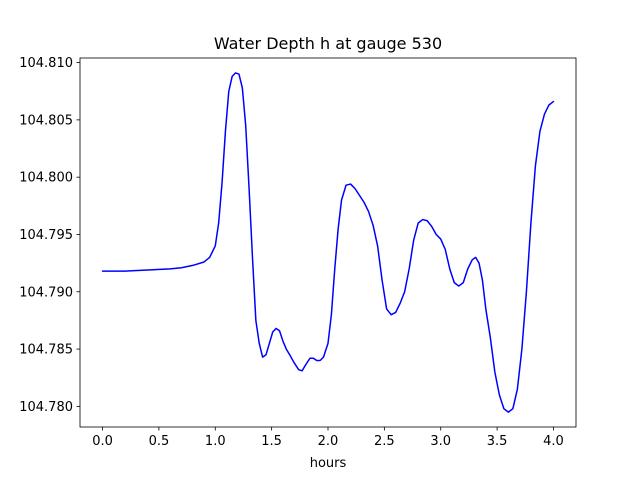  What do you see at coordinates (215, 441) in the screenshot?
I see `x-tick-label: 1.0` at bounding box center [215, 441].